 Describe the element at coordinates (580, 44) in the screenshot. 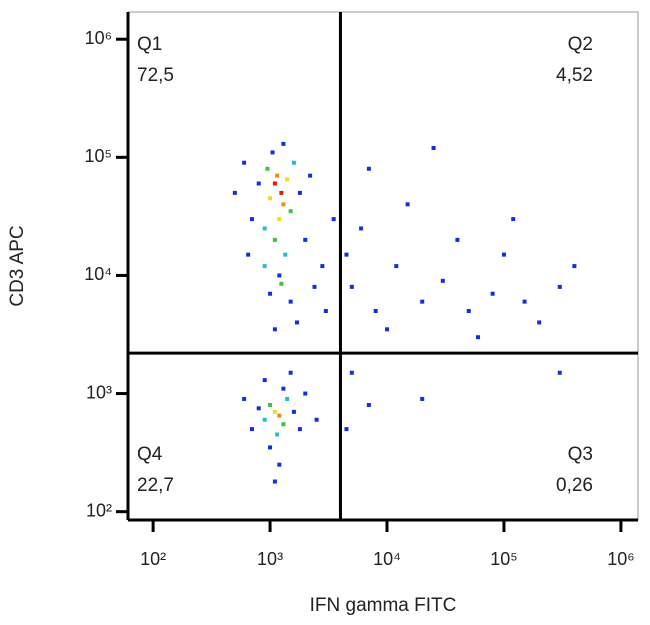

I see `quadrant-name: Q2` at that location.